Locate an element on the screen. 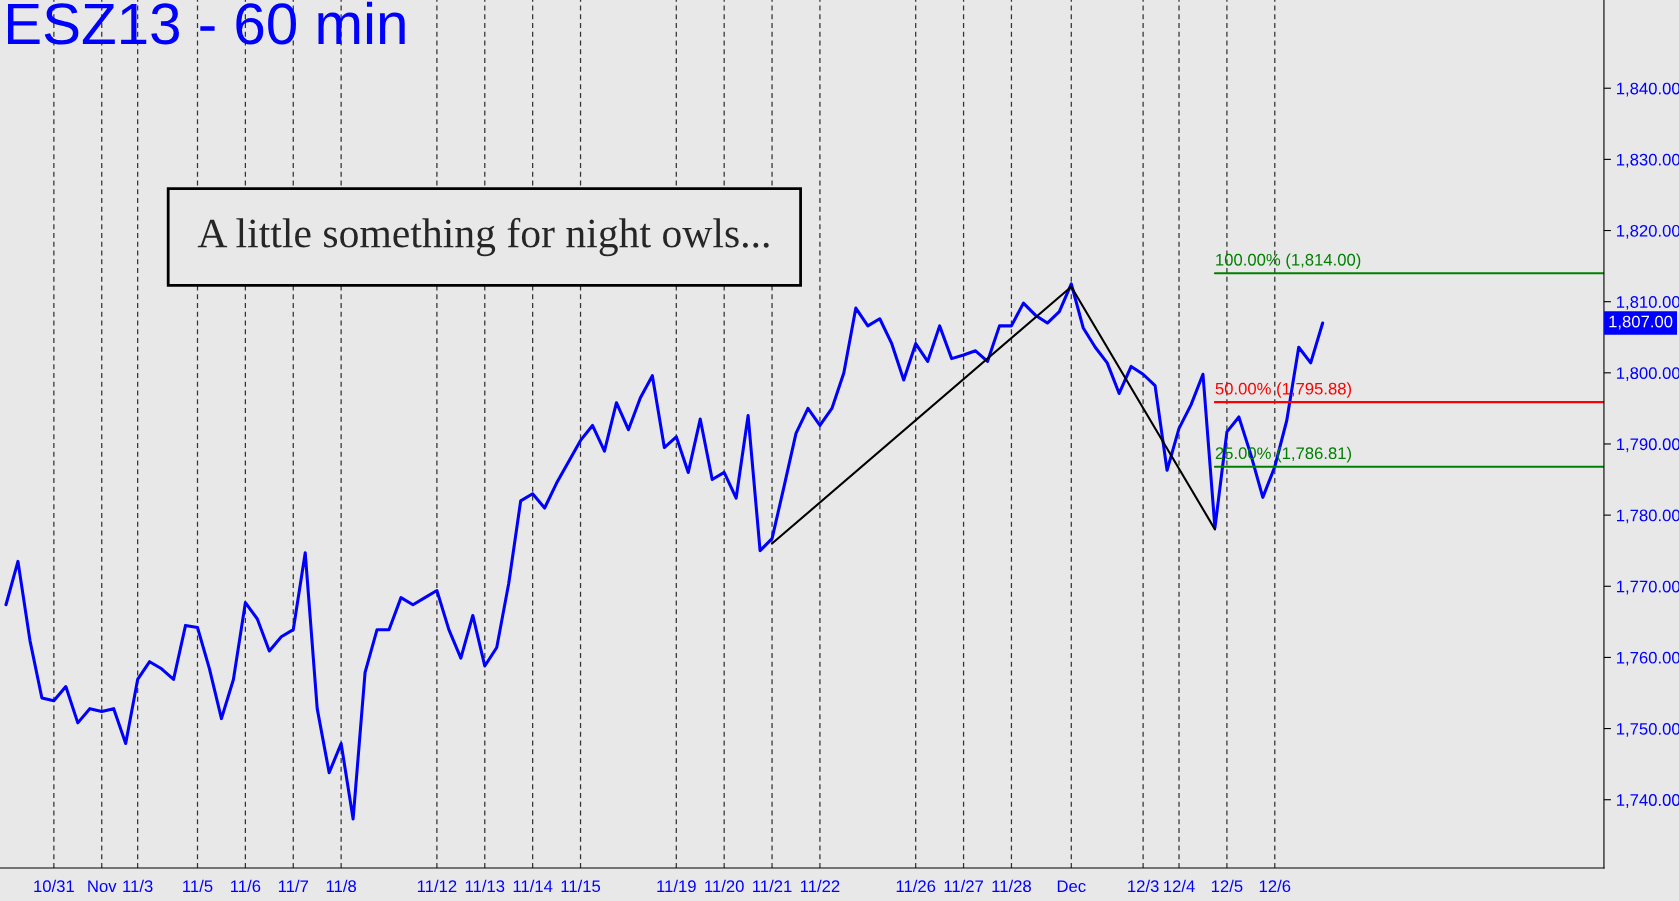  x-tick-label: 11/13 is located at coordinates (485, 886).